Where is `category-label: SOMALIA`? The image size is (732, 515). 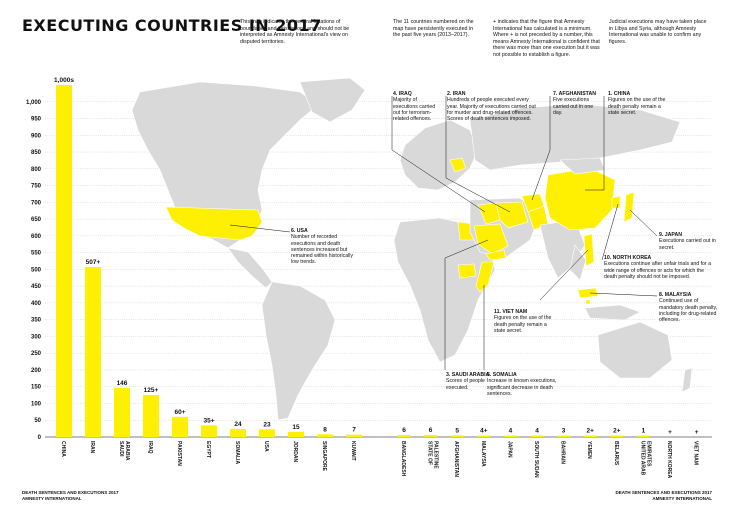 category-label: SOMALIA is located at coordinates (237, 452).